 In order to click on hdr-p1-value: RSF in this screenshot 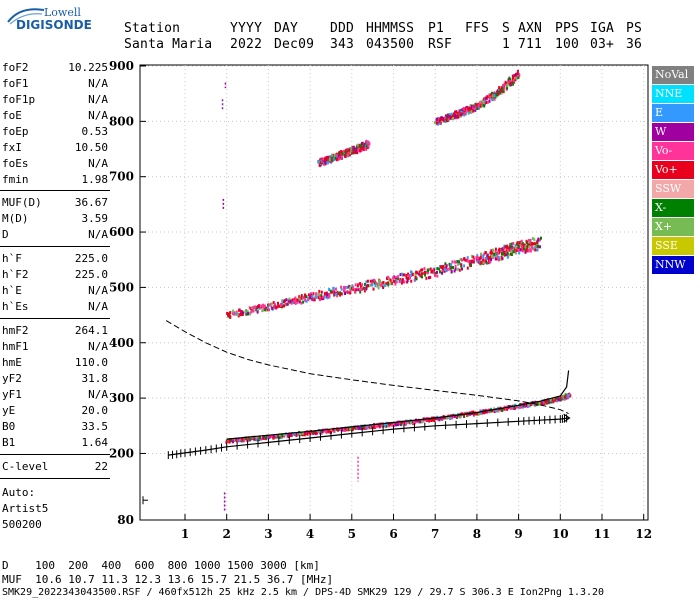, I will do `click(440, 44)`.